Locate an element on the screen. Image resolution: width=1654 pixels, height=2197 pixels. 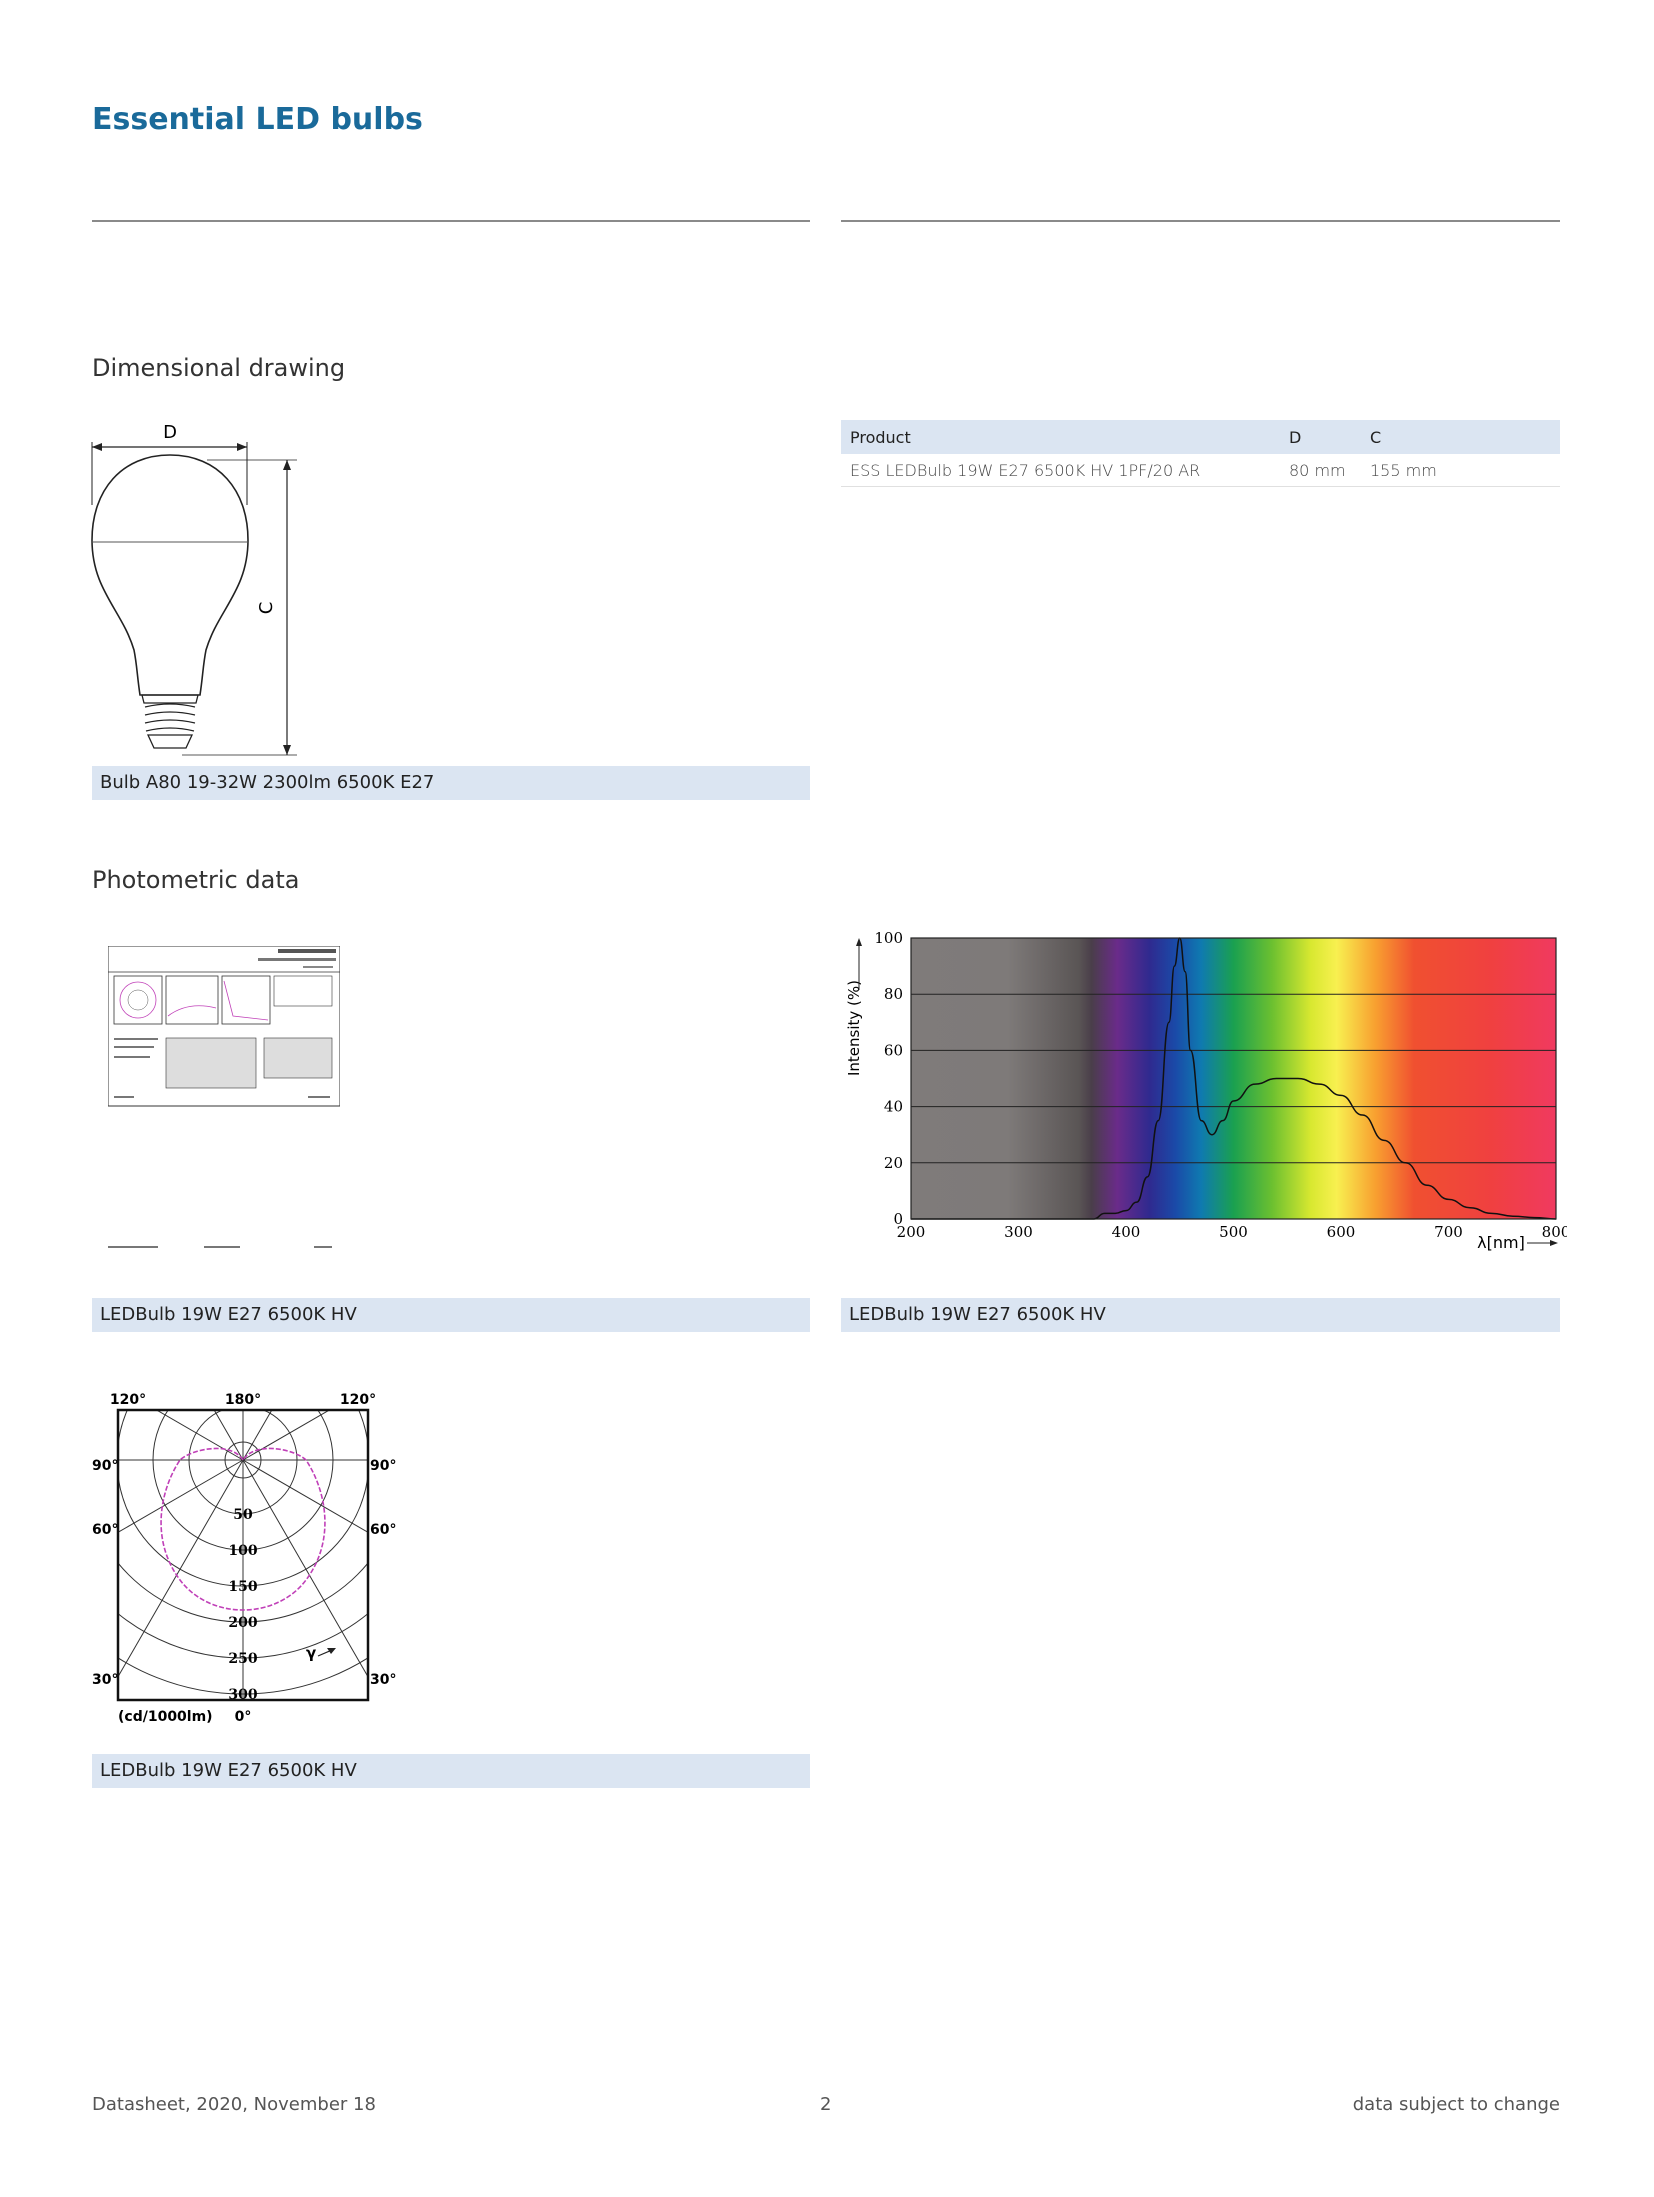
radial-label: 50 is located at coordinates (243, 1515).